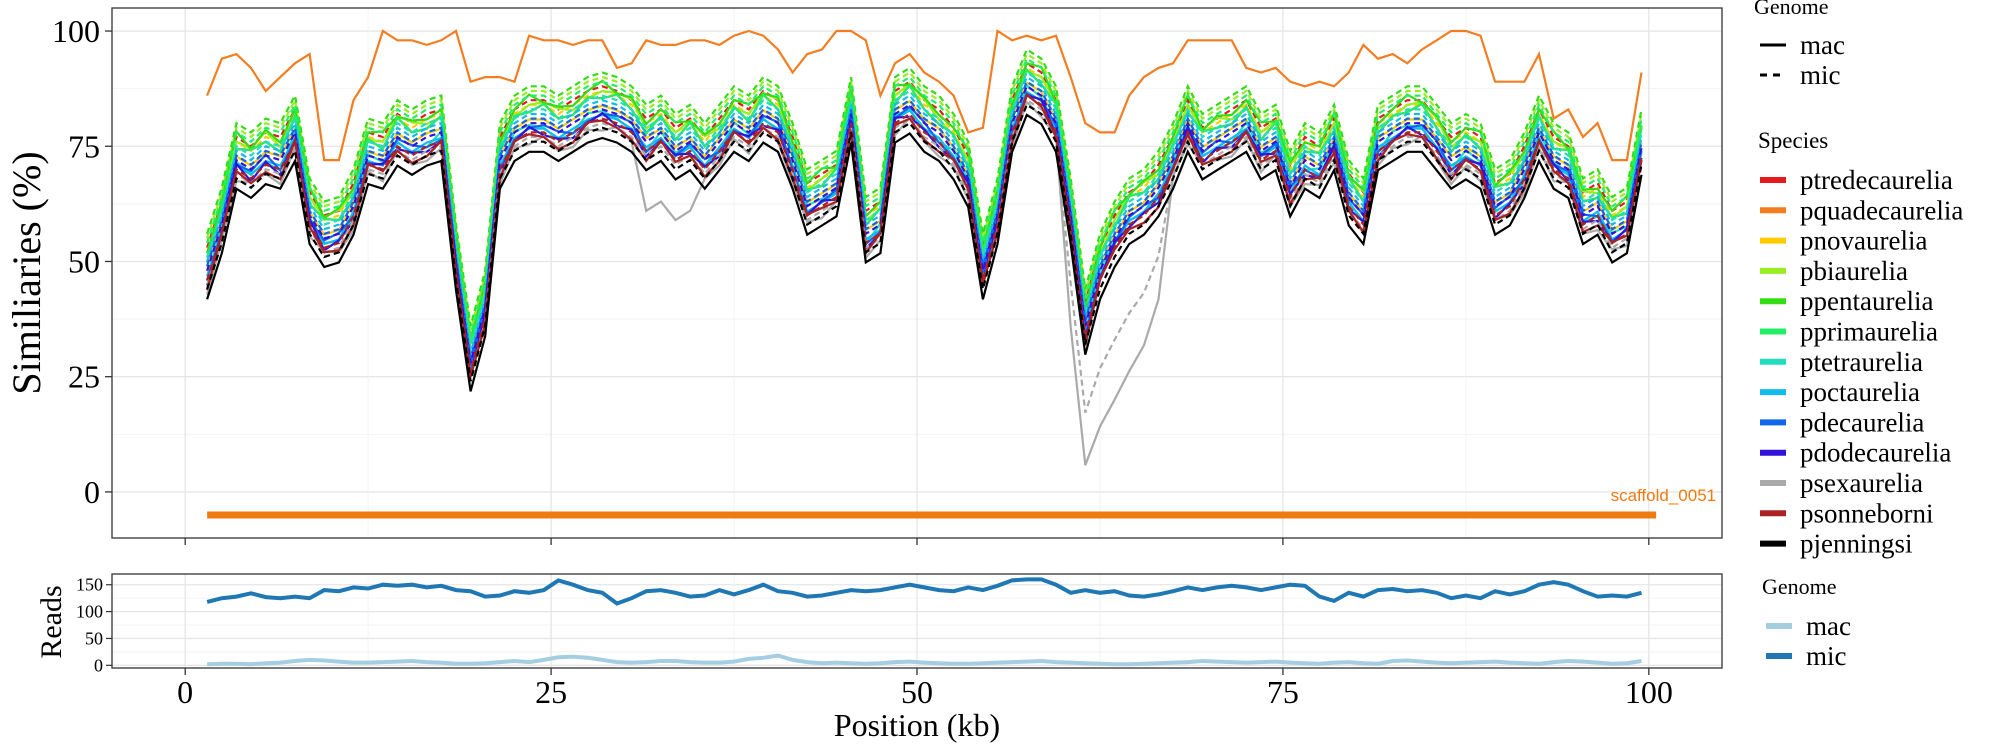 The width and height of the screenshot is (2000, 750). I want to click on reads-y-ticks: 0 50 100 150, so click(94, 625).